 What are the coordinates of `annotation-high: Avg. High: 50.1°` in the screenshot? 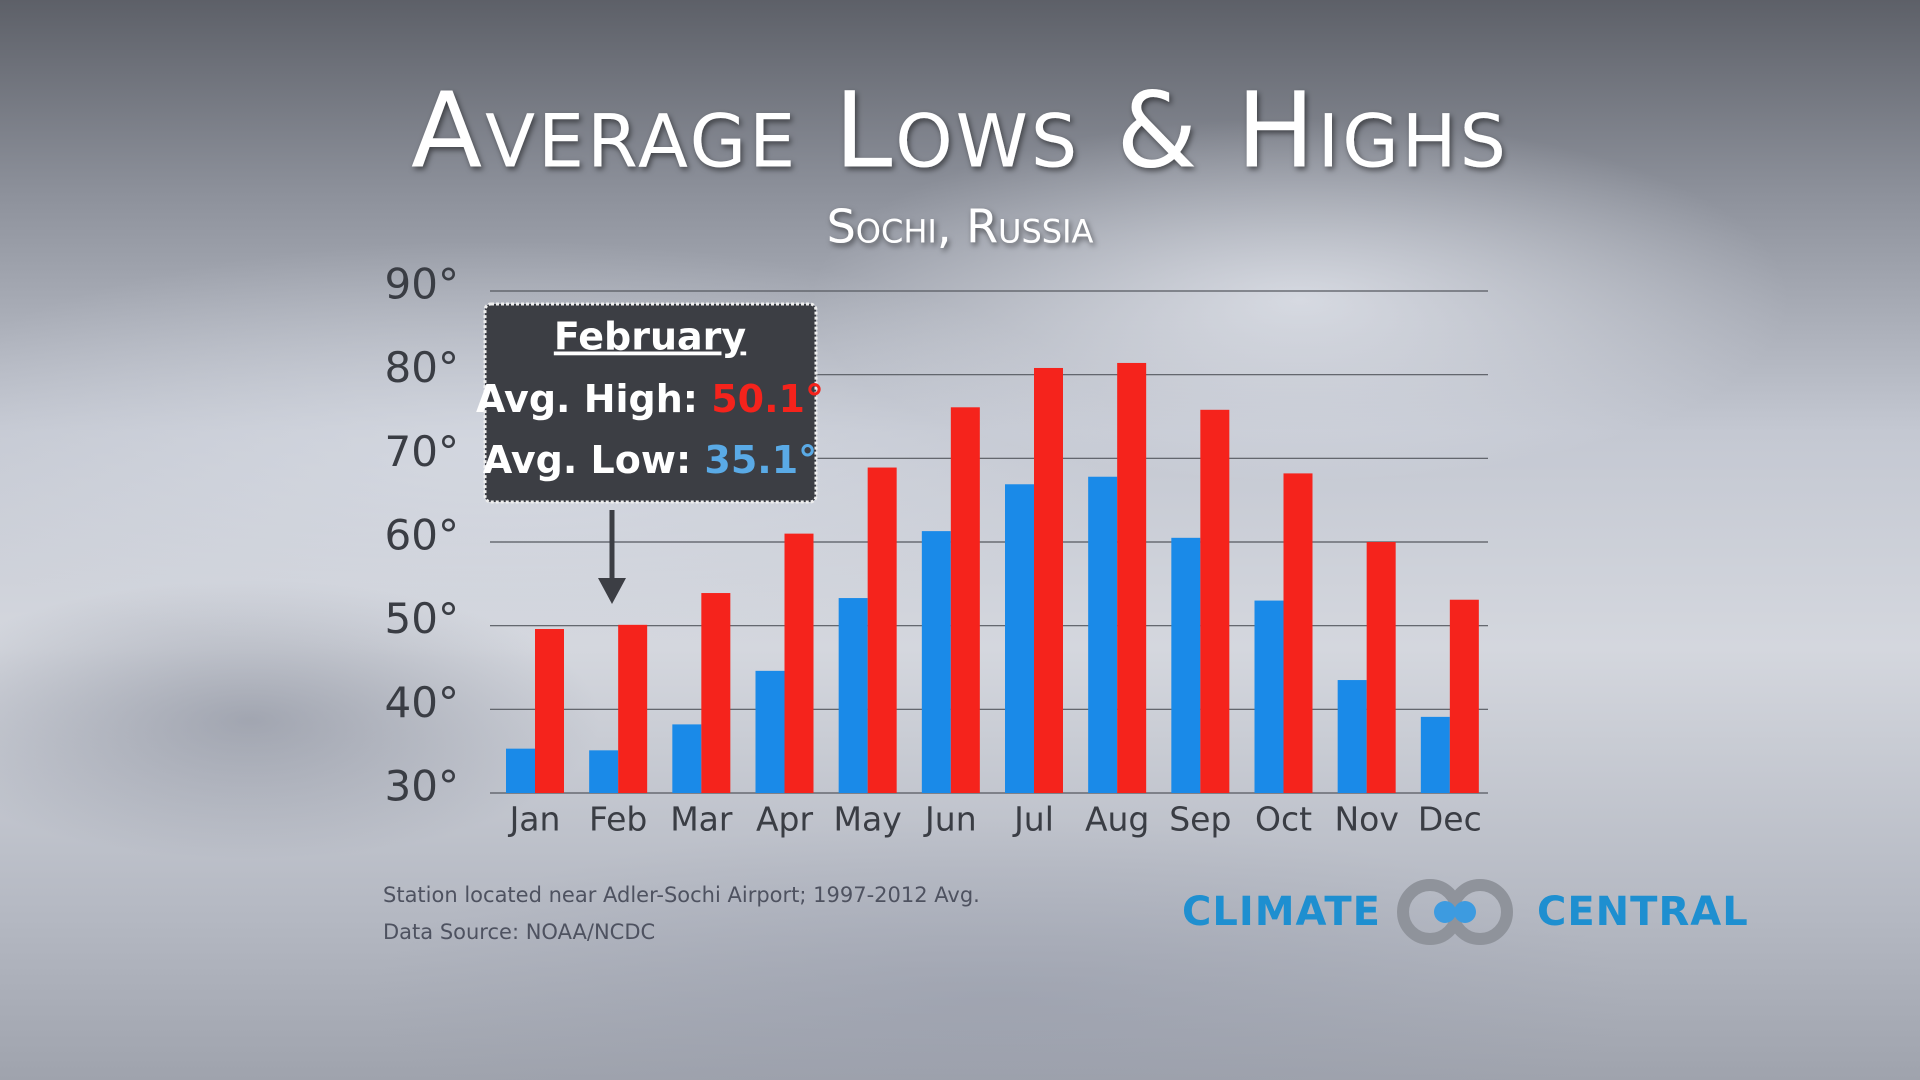 It's located at (650, 399).